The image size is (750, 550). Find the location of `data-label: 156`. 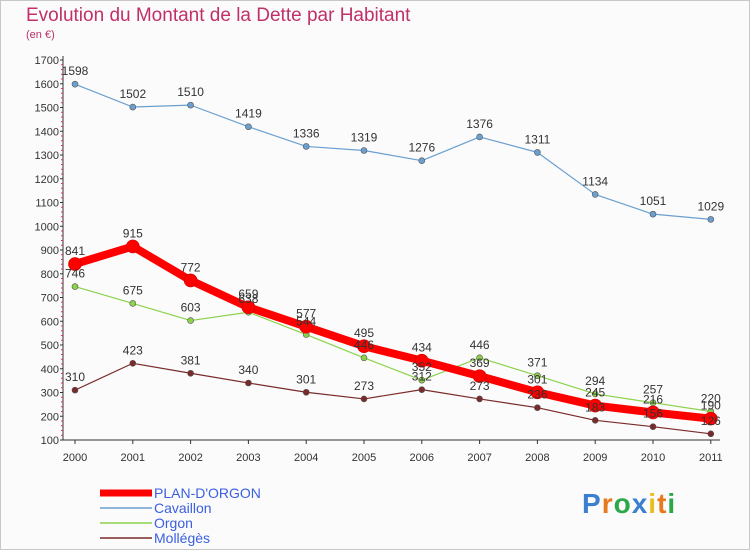

data-label: 156 is located at coordinates (653, 414).